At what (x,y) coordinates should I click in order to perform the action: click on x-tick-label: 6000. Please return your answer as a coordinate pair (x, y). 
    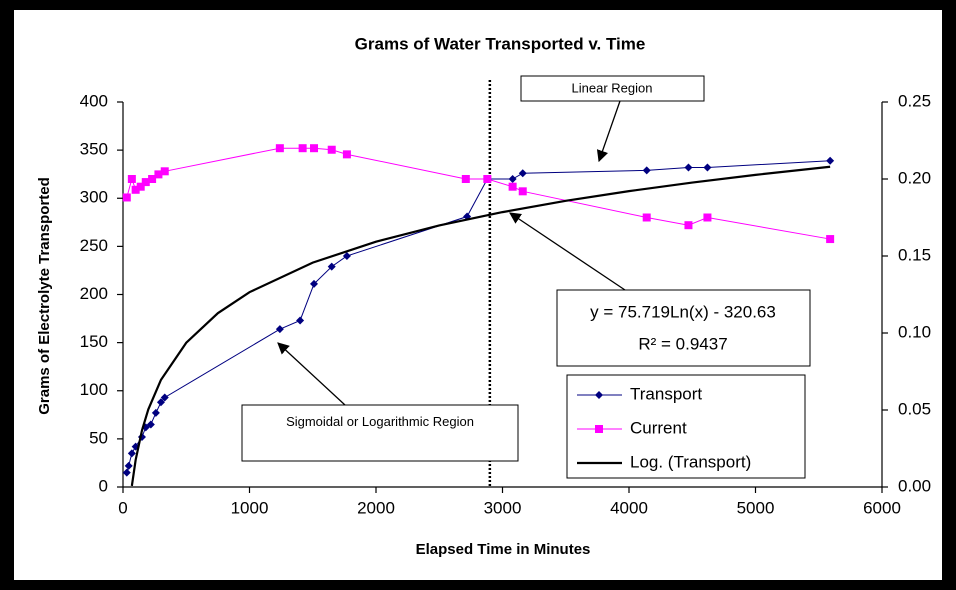
    Looking at the image, I should click on (882, 507).